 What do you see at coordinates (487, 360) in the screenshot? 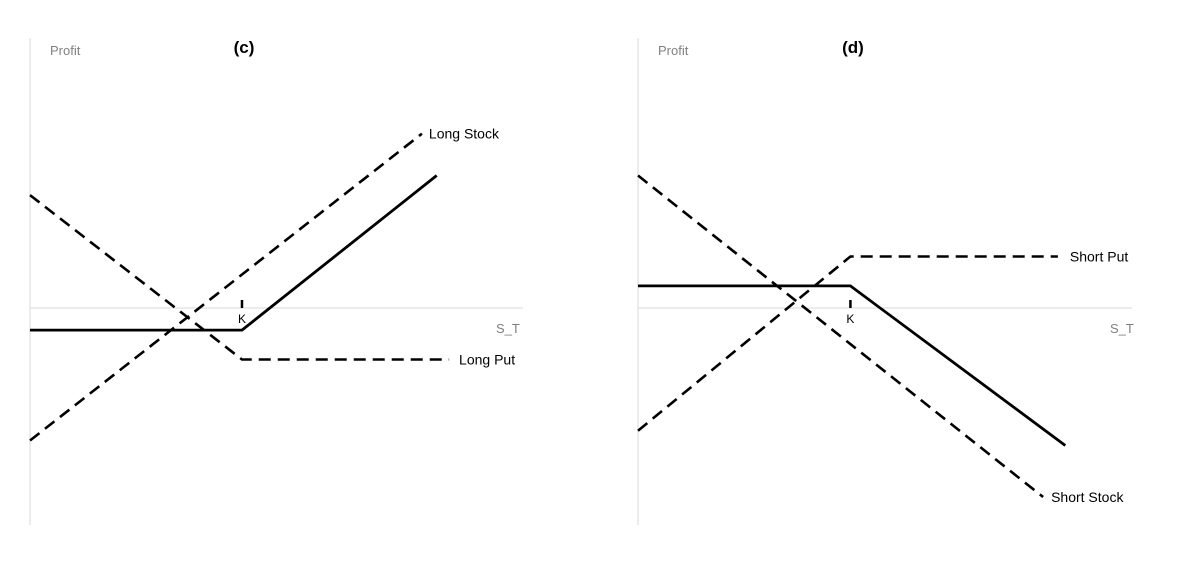
I see `series-label: Long Put` at bounding box center [487, 360].